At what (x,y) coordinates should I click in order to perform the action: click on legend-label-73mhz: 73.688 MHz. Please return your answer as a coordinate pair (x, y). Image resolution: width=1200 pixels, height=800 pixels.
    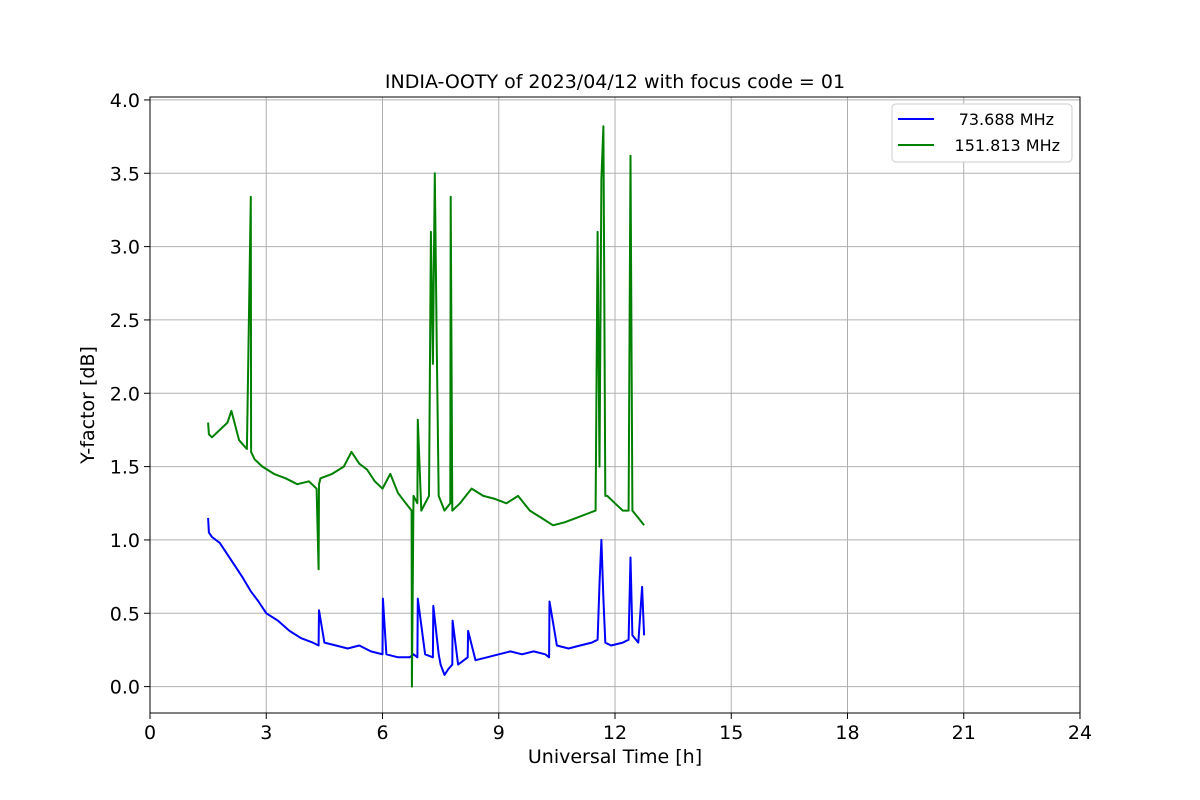
    Looking at the image, I should click on (1006, 119).